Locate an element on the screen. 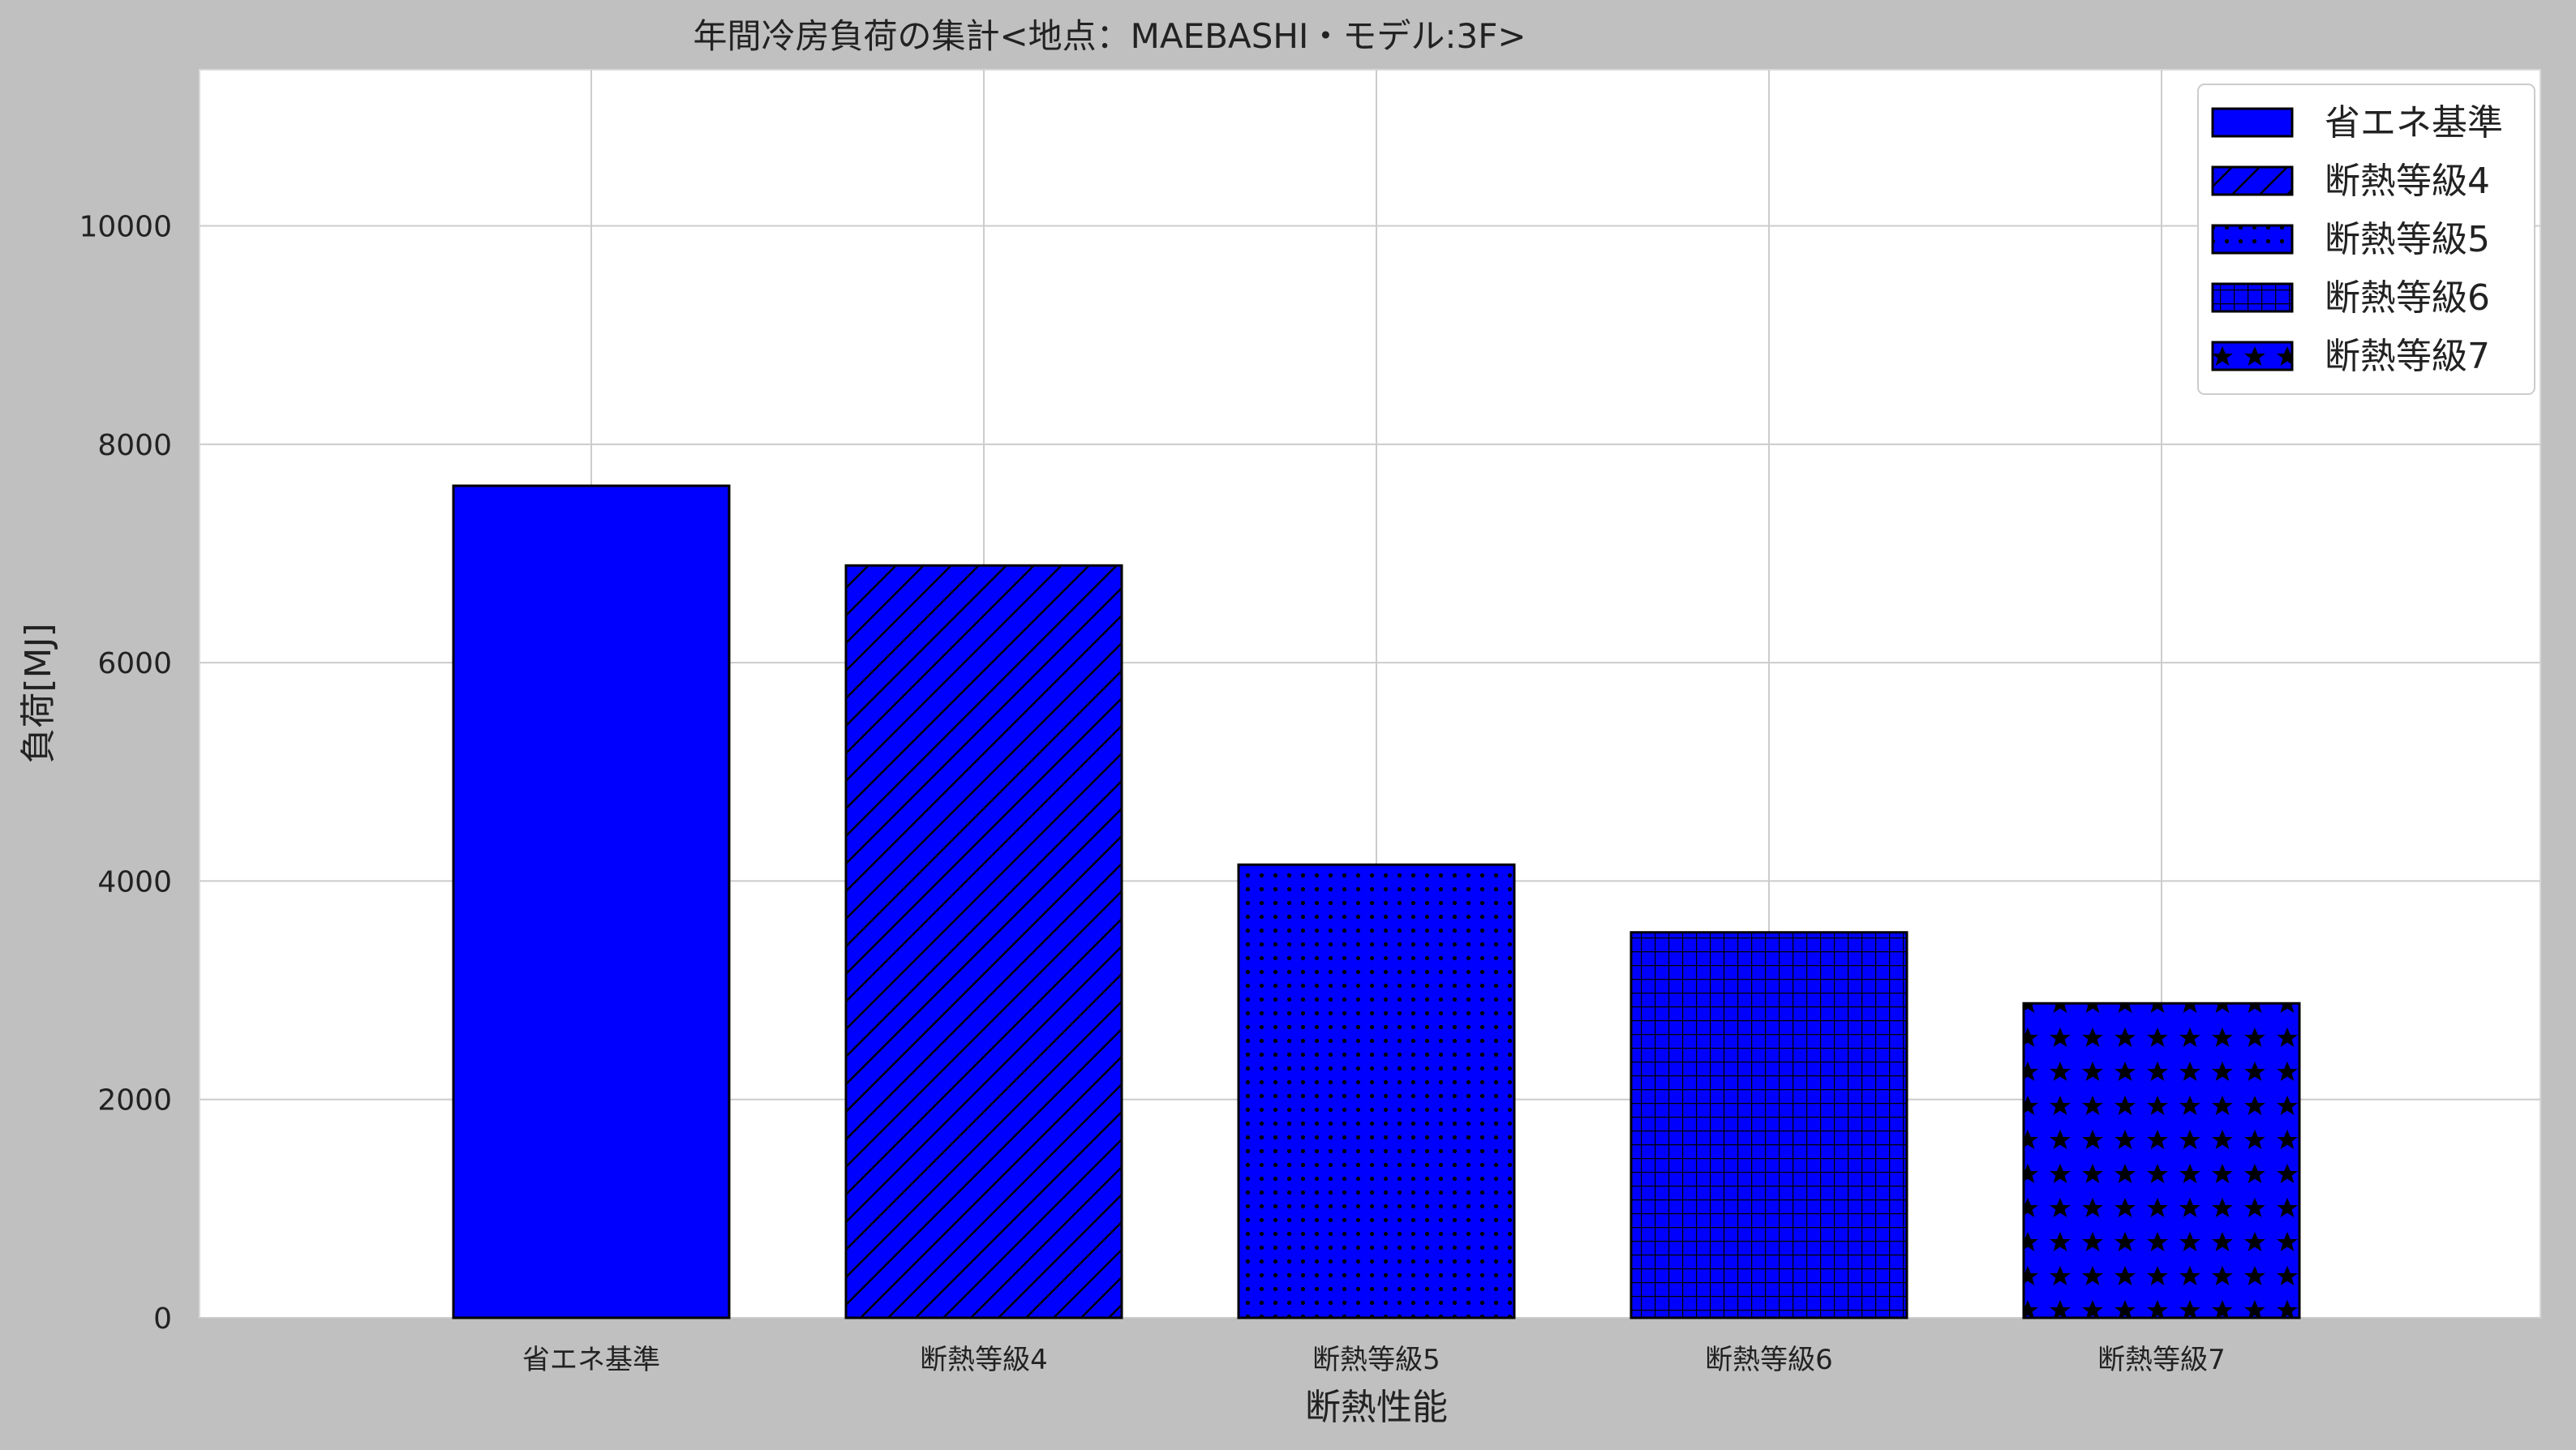  legend-item: 断熱等級4 is located at coordinates (2350, 181).